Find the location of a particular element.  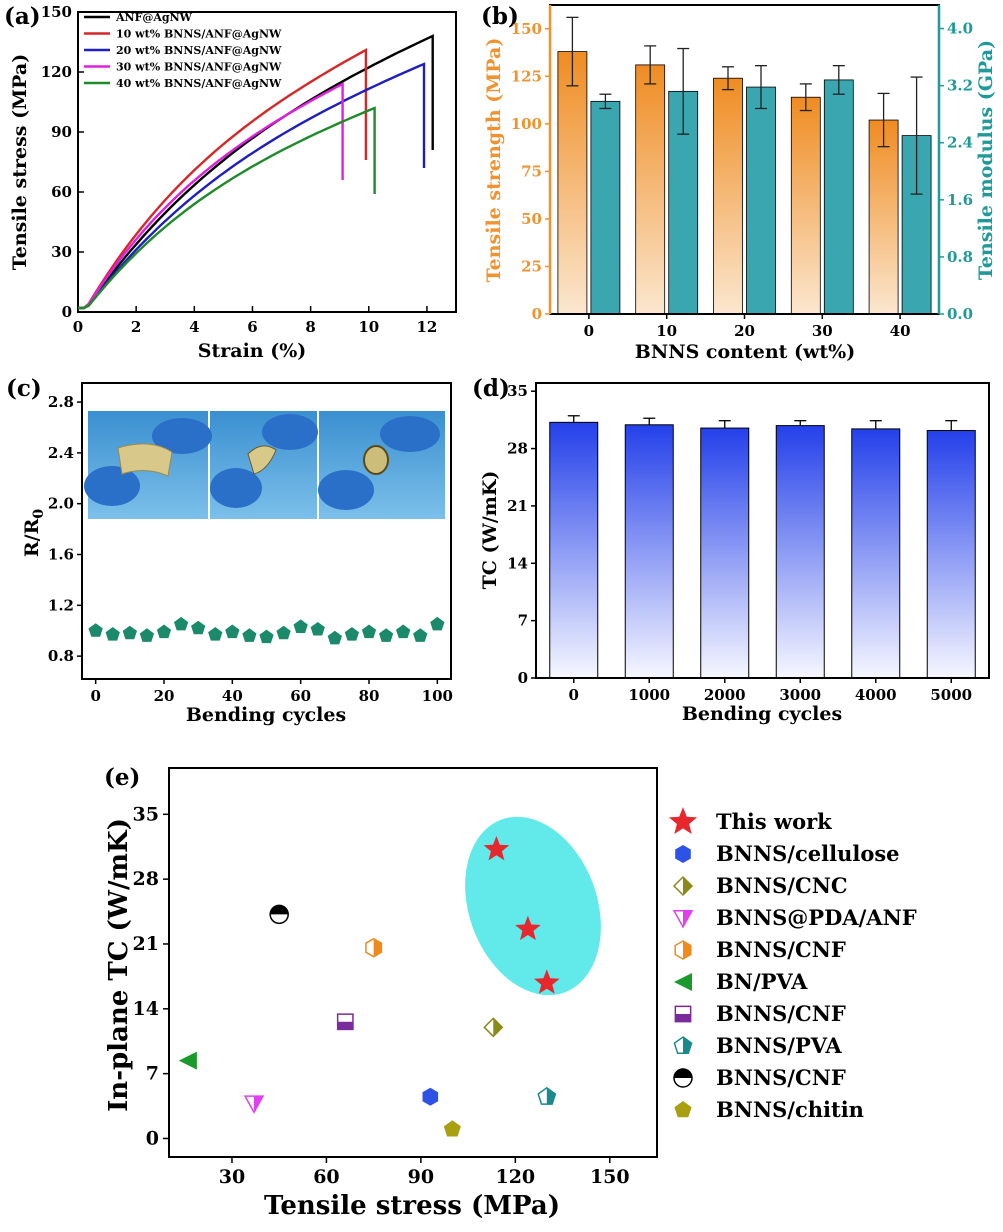

x-tick-label: 20 is located at coordinates (164, 696).